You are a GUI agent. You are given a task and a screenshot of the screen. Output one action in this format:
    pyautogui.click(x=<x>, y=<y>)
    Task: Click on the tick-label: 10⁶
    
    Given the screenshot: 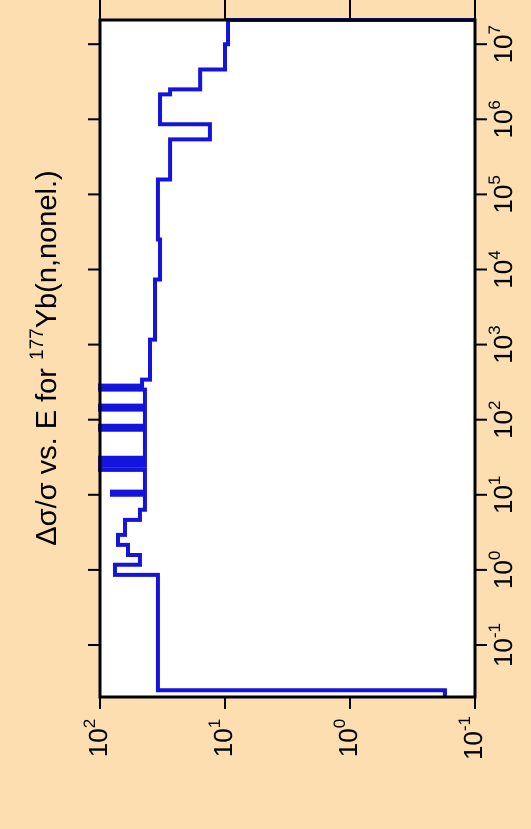 What is the action you would take?
    pyautogui.click(x=501, y=119)
    